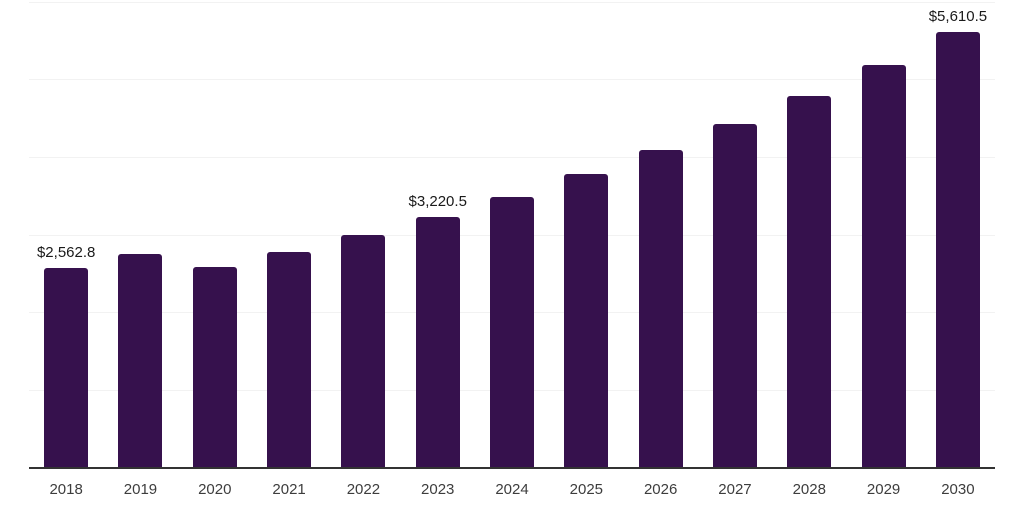  Describe the element at coordinates (289, 359) in the screenshot. I see `bar-2021` at that location.